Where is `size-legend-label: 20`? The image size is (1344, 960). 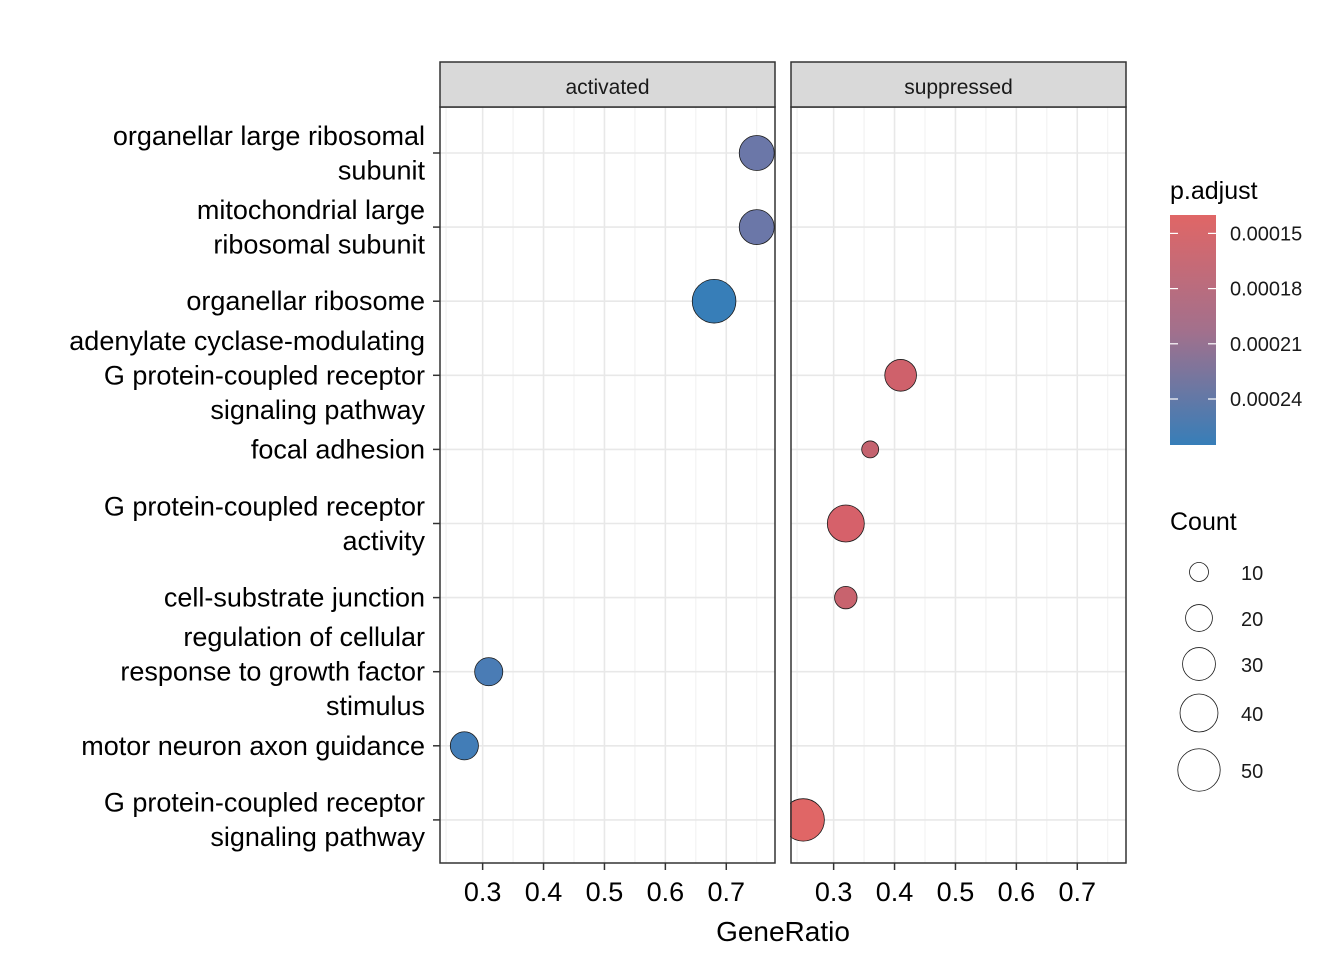 size-legend-label: 20 is located at coordinates (1252, 620).